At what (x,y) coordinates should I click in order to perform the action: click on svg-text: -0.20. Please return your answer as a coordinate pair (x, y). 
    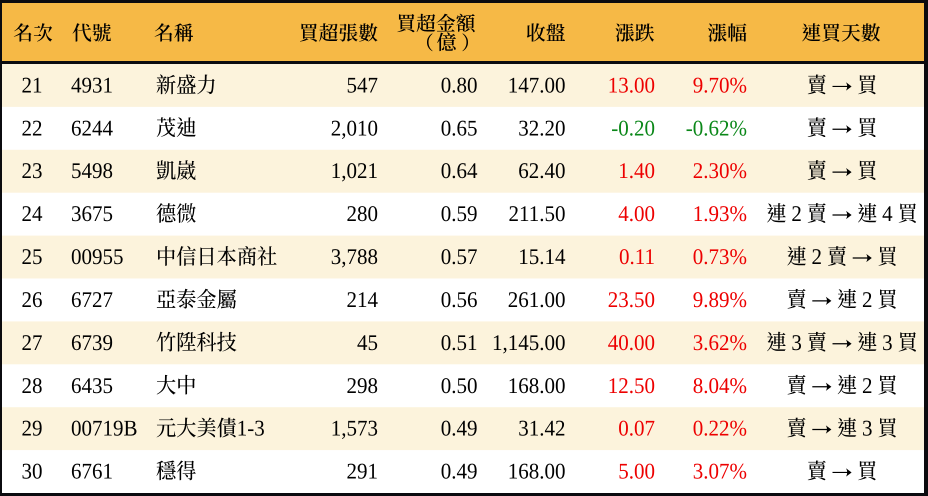
    Looking at the image, I should click on (633, 128).